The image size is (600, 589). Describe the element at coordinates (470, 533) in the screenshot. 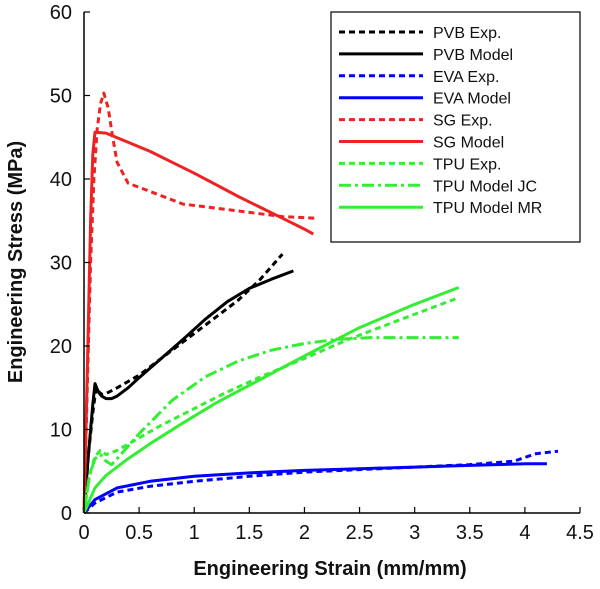

I see `x-tick-label: 3.5` at that location.